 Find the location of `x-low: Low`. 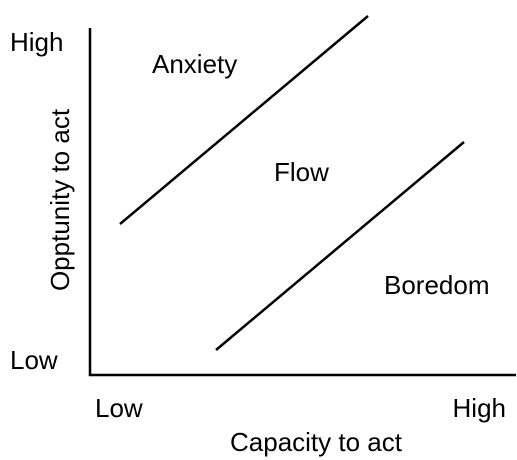

x-low: Low is located at coordinates (119, 408).